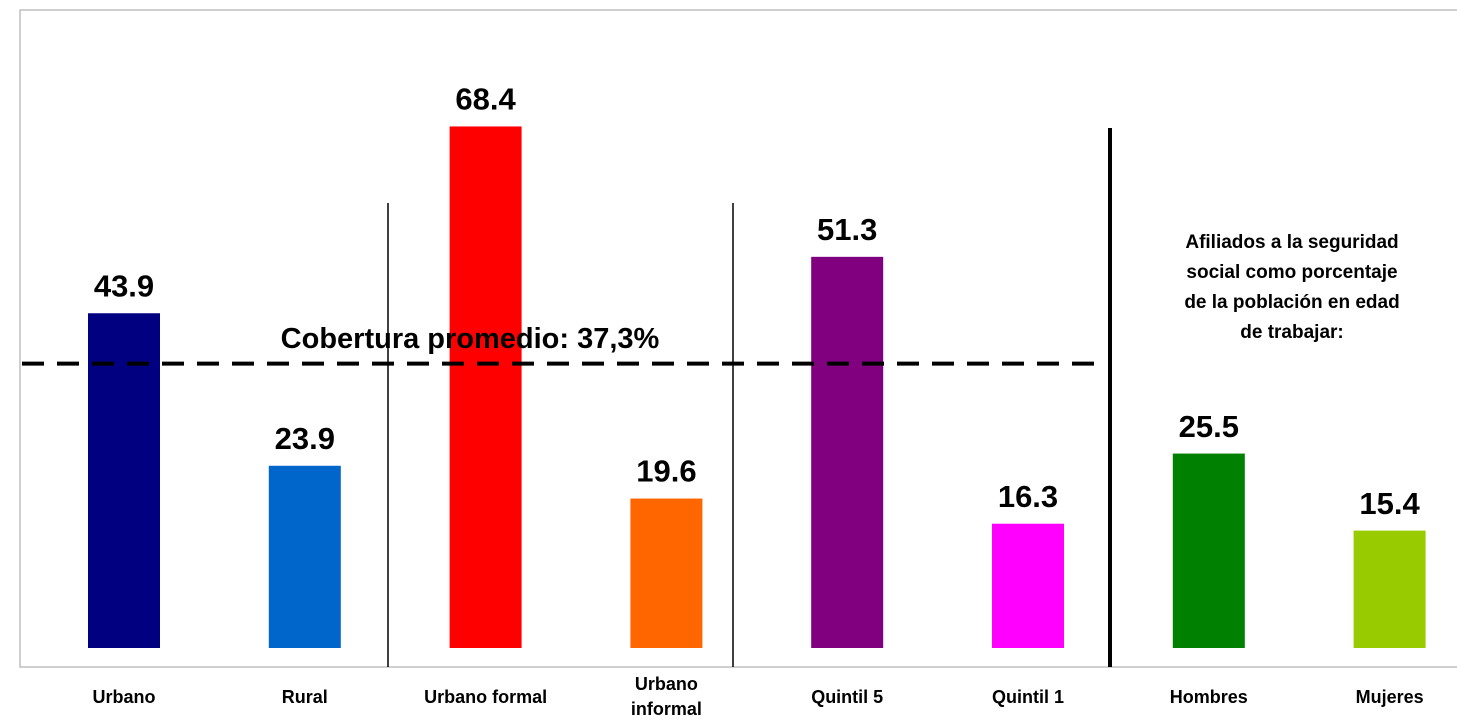 The width and height of the screenshot is (1457, 722). Describe the element at coordinates (666, 696) in the screenshot. I see `x-tick-label: Urbano informal` at that location.